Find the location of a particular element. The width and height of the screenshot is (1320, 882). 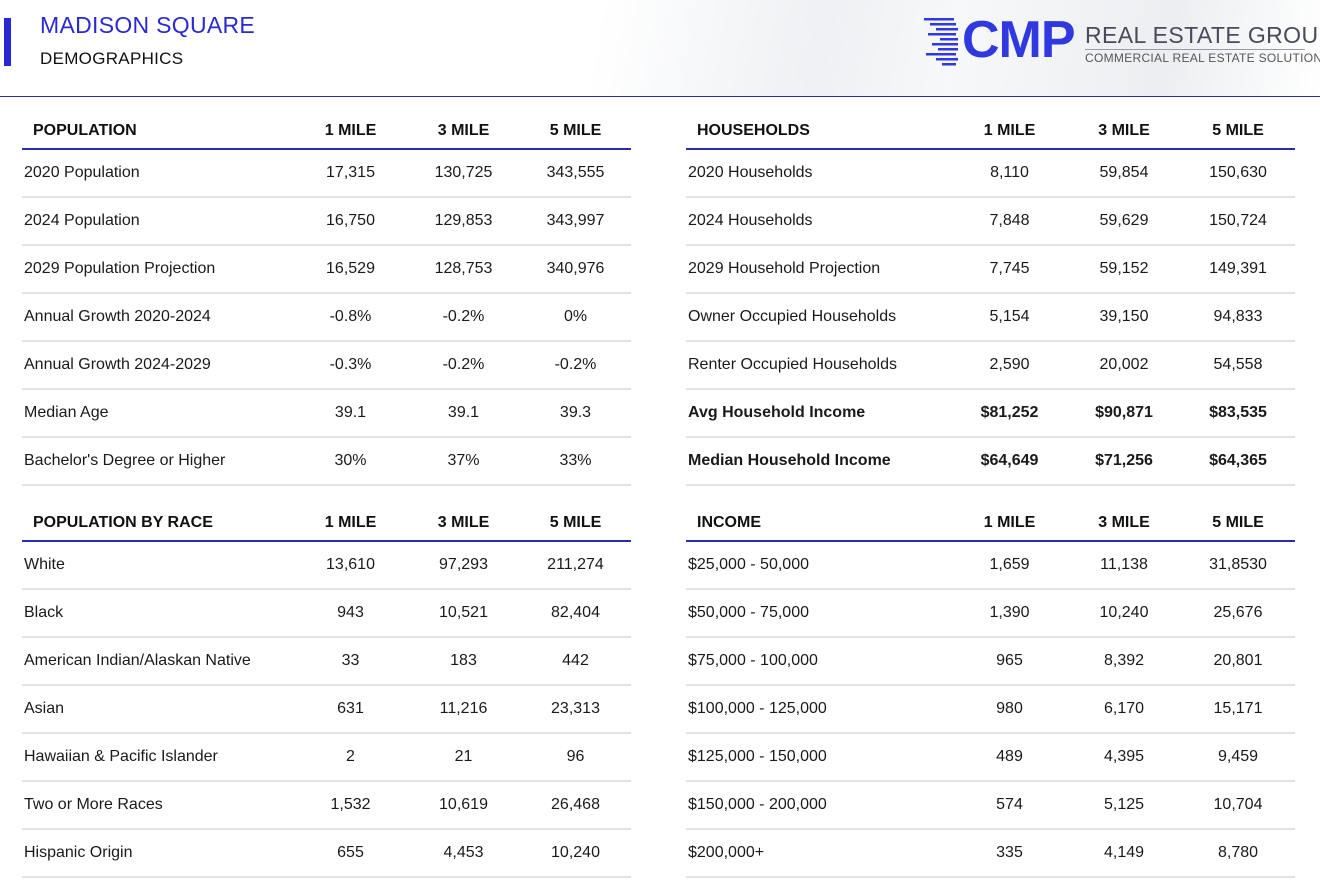

row-label: Renter Occupied Households is located at coordinates (819, 365).